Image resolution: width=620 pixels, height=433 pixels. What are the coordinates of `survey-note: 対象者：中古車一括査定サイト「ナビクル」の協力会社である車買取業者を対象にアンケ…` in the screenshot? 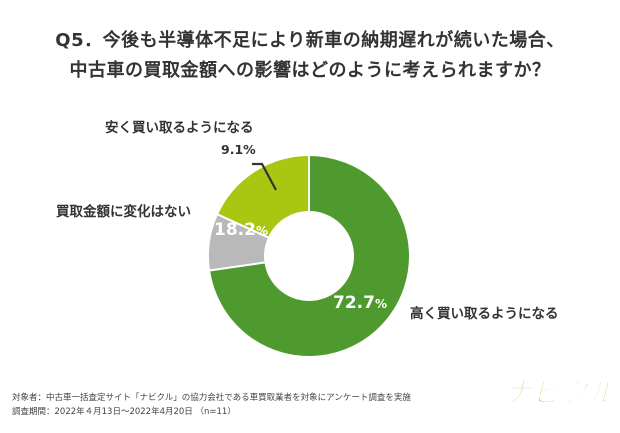 It's located at (211, 405).